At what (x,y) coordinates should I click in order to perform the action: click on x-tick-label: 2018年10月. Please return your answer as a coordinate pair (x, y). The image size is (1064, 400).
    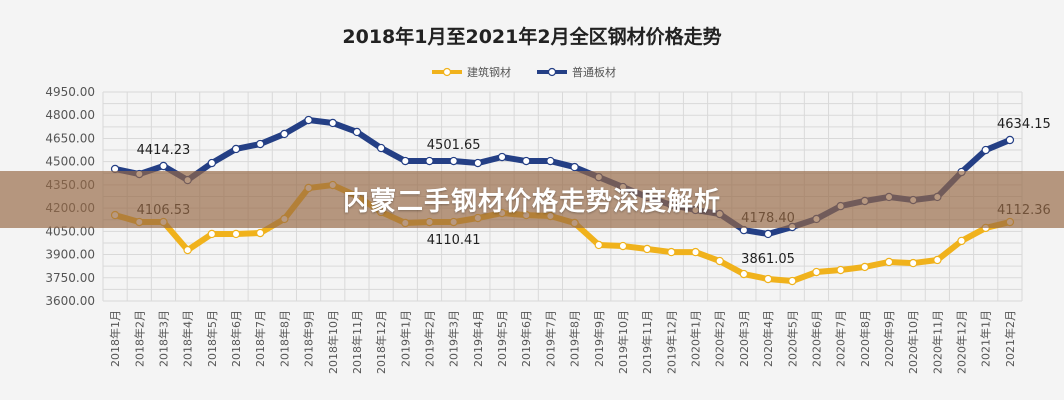
    Looking at the image, I should click on (333, 342).